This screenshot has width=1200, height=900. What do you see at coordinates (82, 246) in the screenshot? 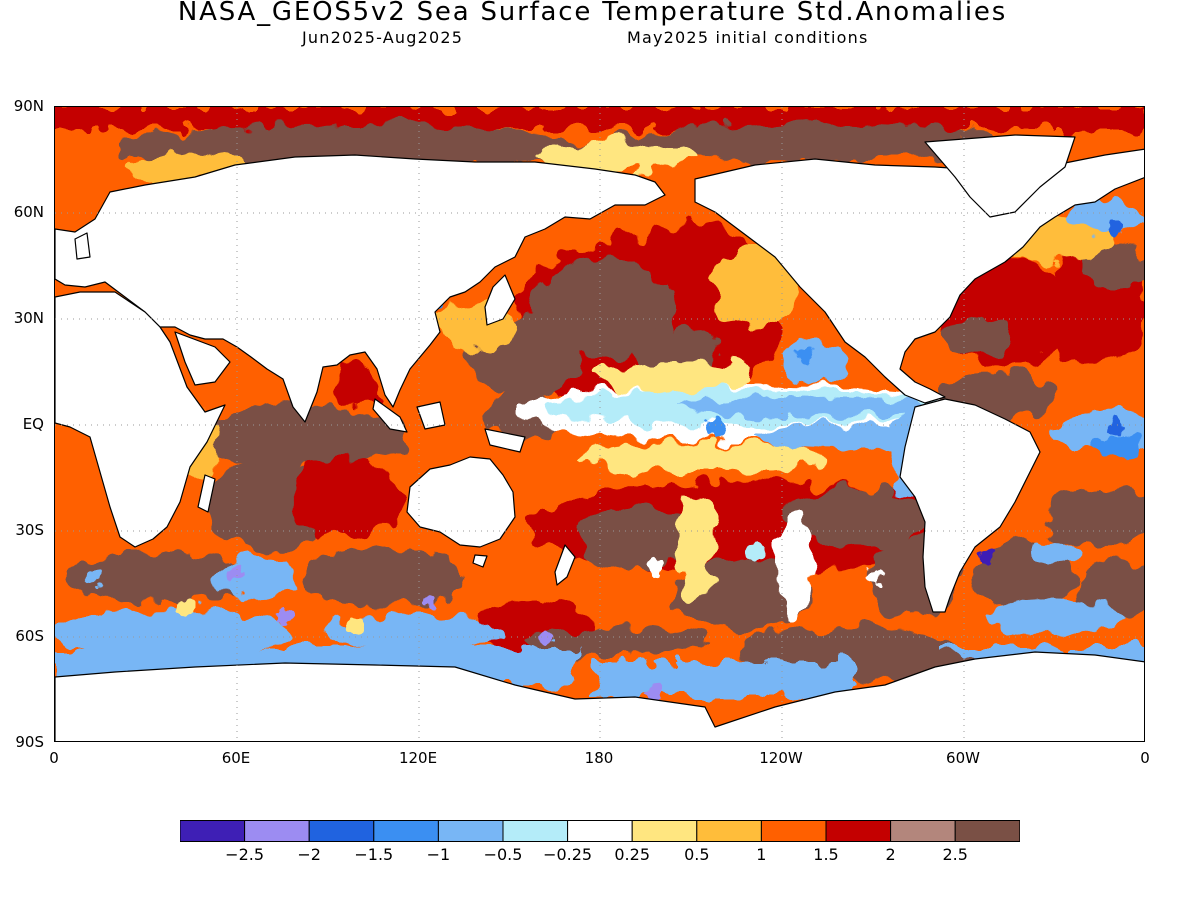
I see `uk` at bounding box center [82, 246].